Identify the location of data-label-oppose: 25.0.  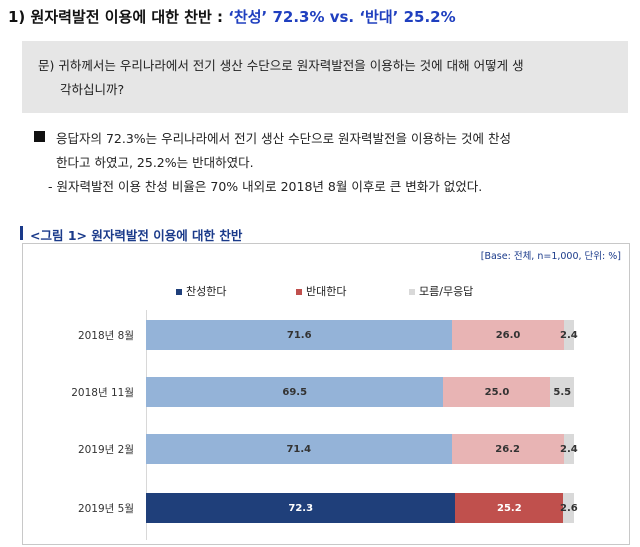
(497, 392).